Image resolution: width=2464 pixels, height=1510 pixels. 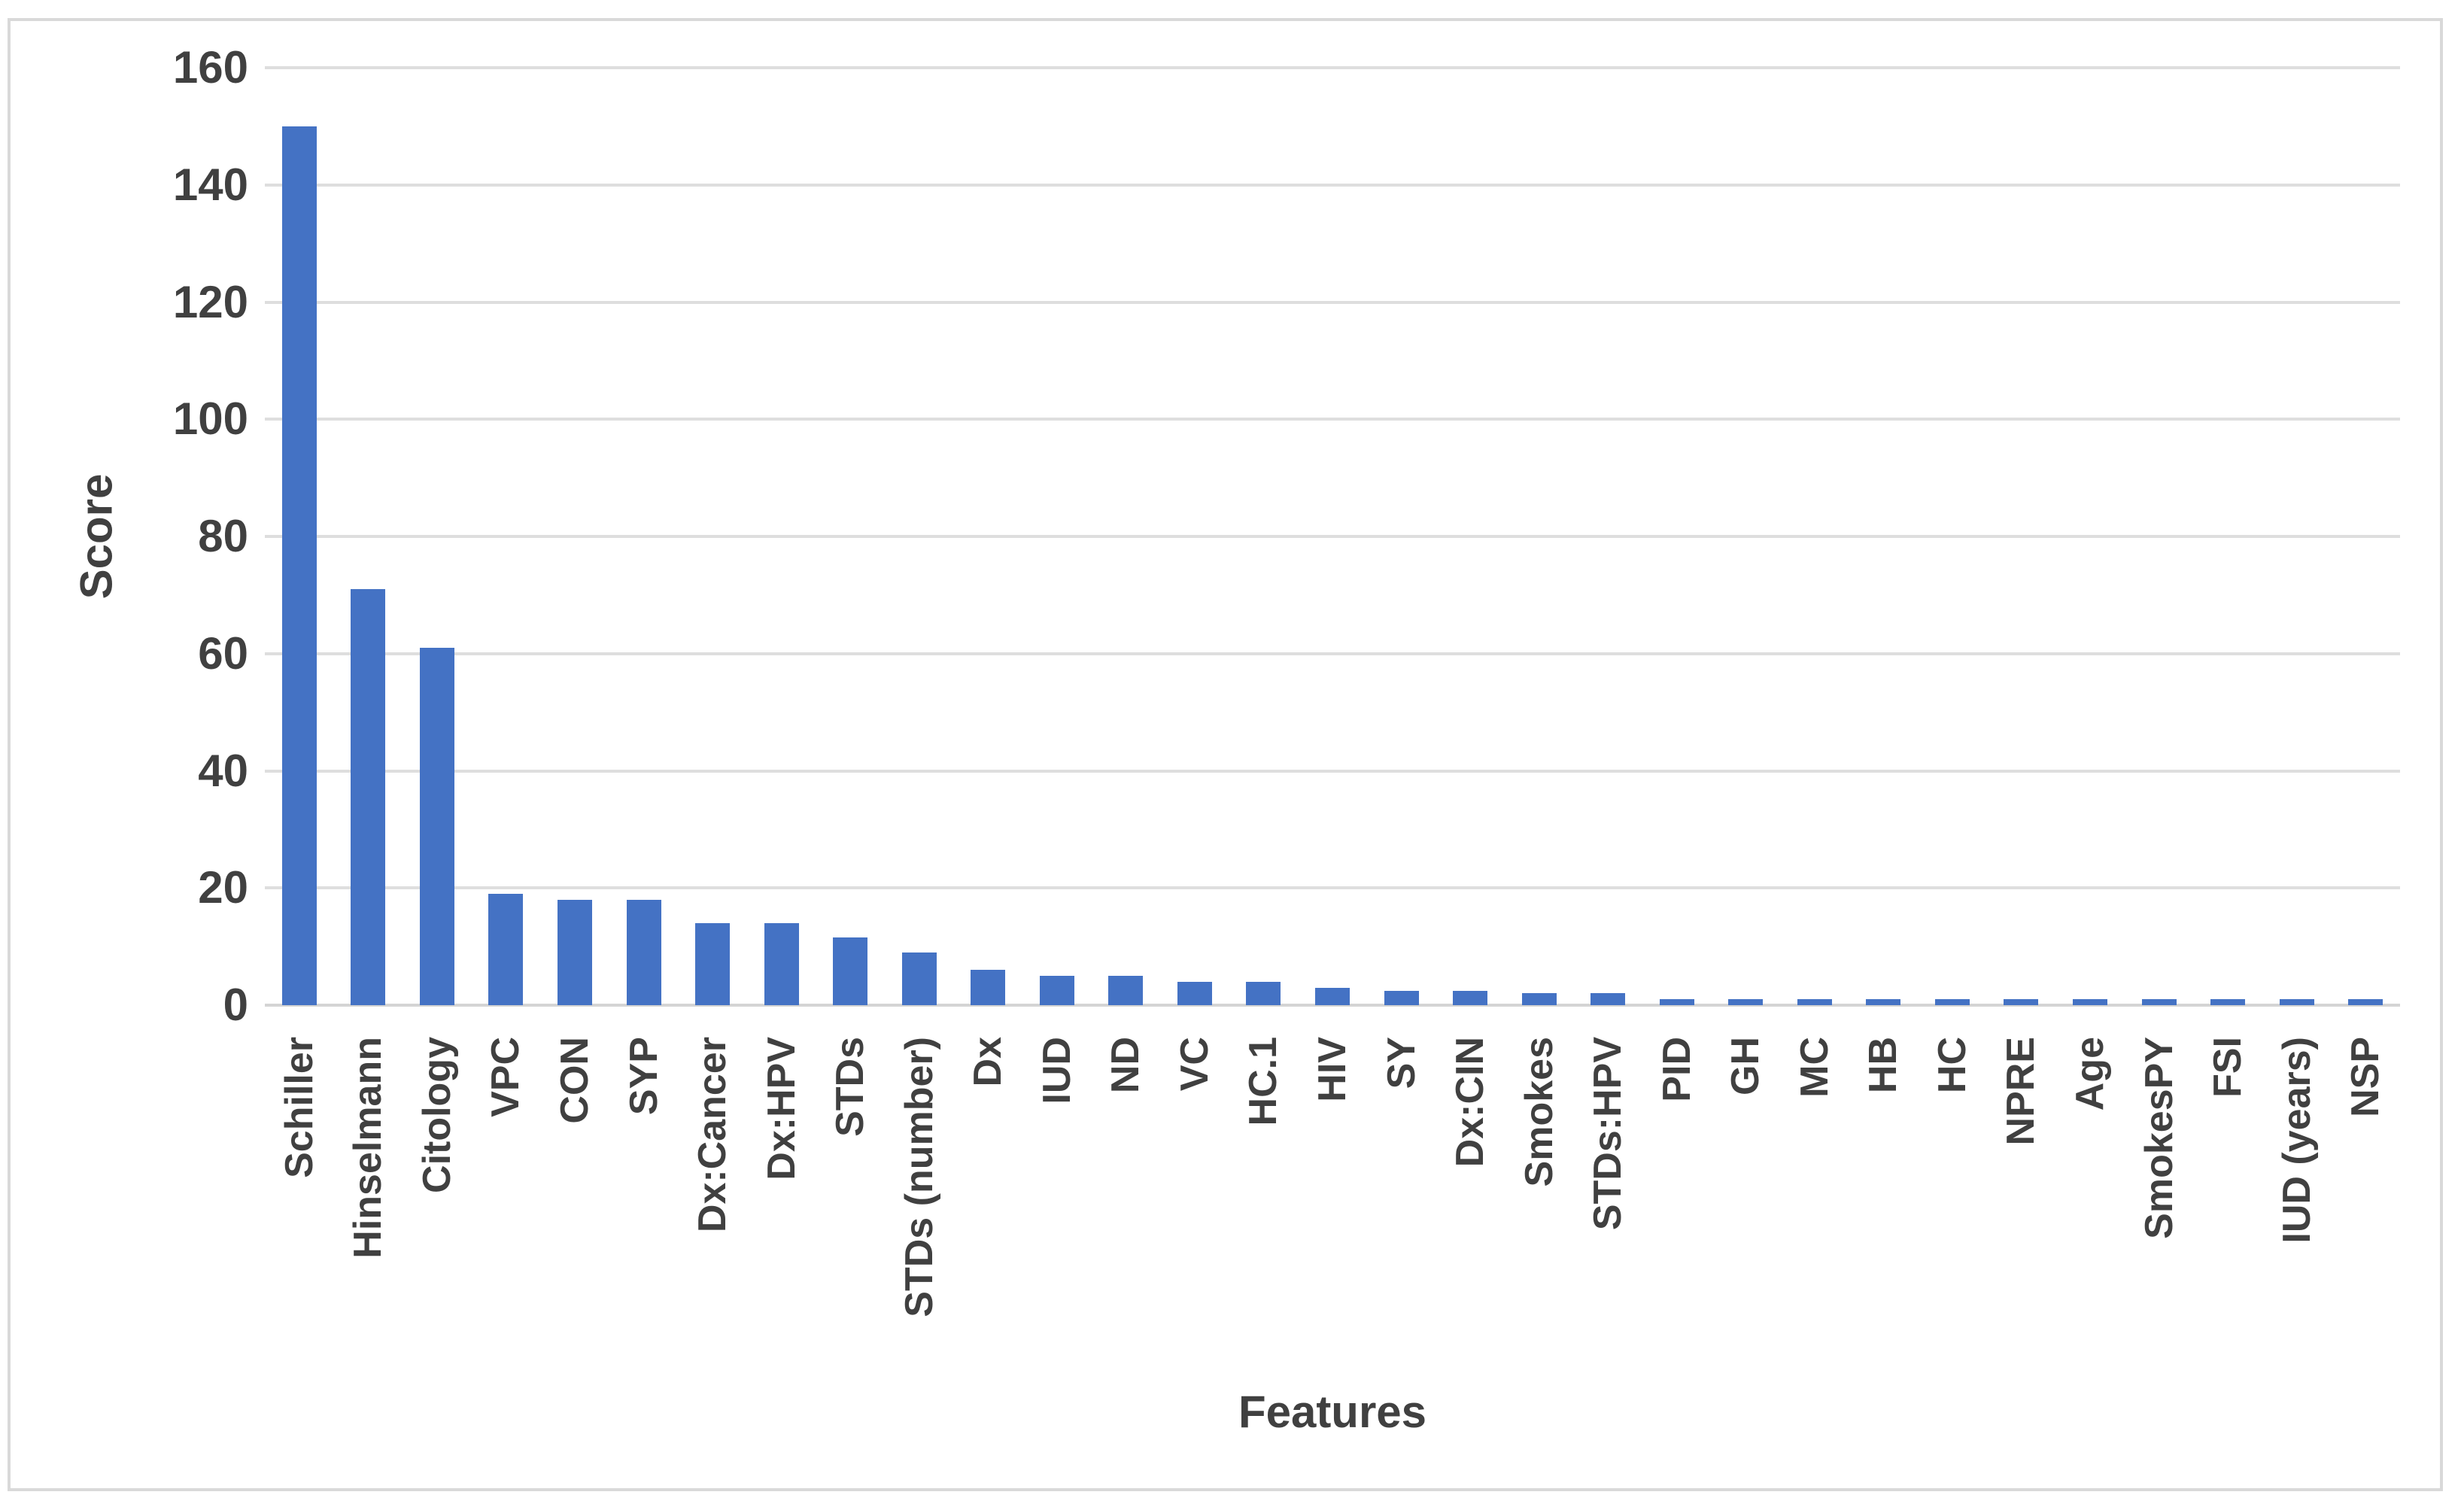 I want to click on x-label-slot: HC.1, so click(x=1264, y=1208).